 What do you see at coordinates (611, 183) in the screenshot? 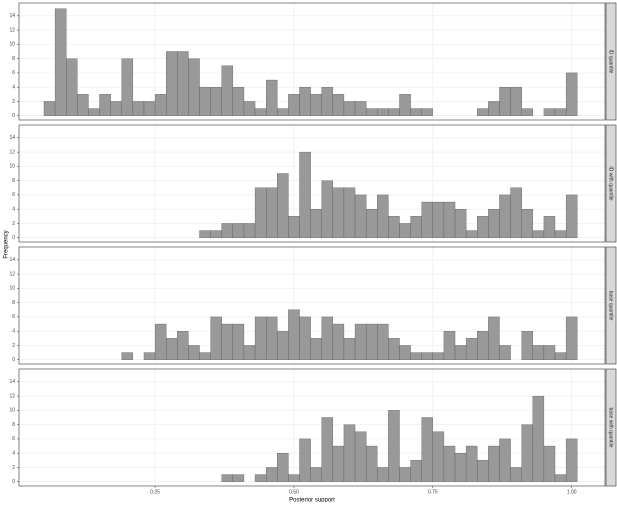
I see `strip-label: ID with quantile` at bounding box center [611, 183].